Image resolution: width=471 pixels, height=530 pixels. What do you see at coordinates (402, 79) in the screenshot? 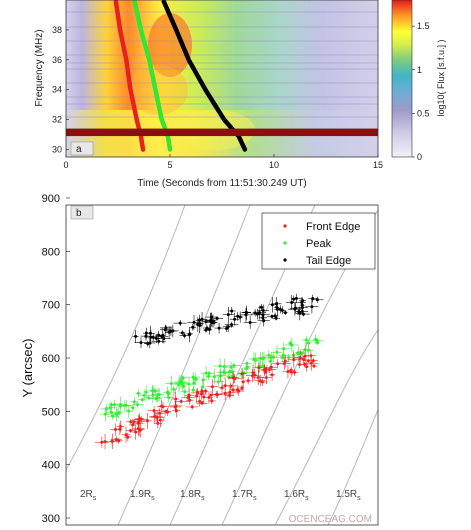
I see `colorbar` at bounding box center [402, 79].